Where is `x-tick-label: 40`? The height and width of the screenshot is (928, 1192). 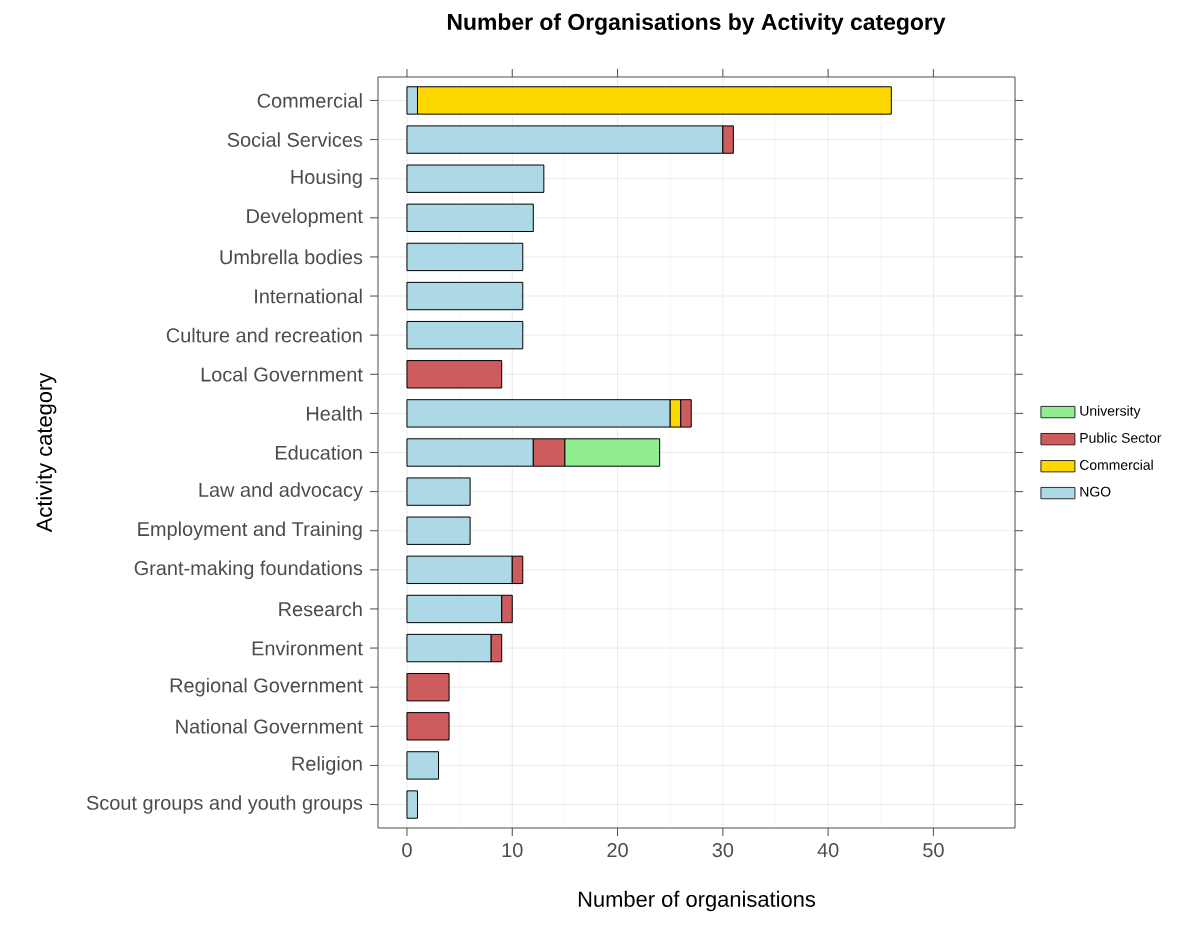 x-tick-label: 40 is located at coordinates (828, 850).